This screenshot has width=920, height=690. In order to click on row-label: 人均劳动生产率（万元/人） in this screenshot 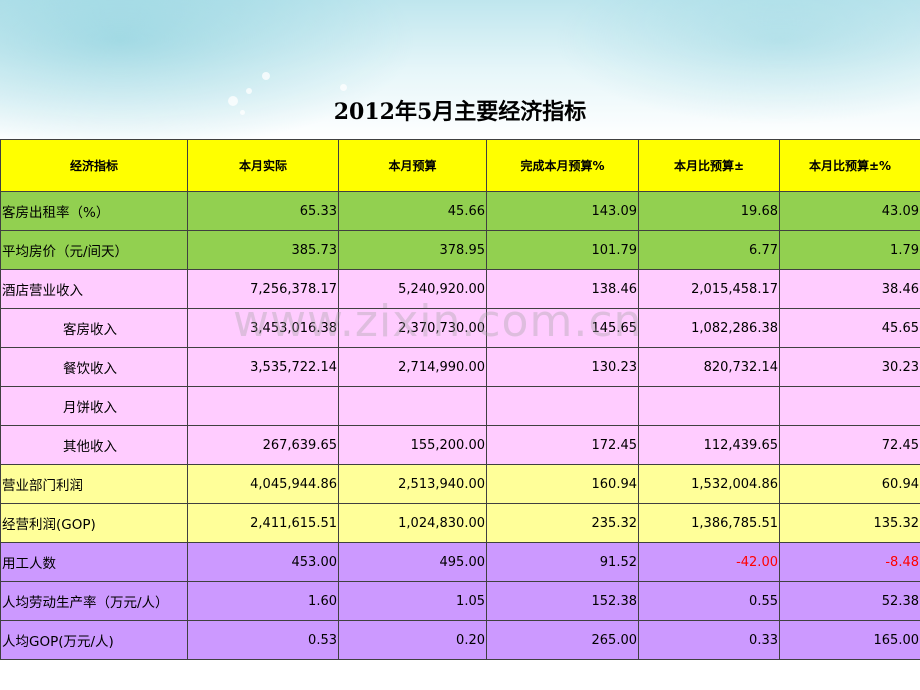, I will do `click(94, 601)`.